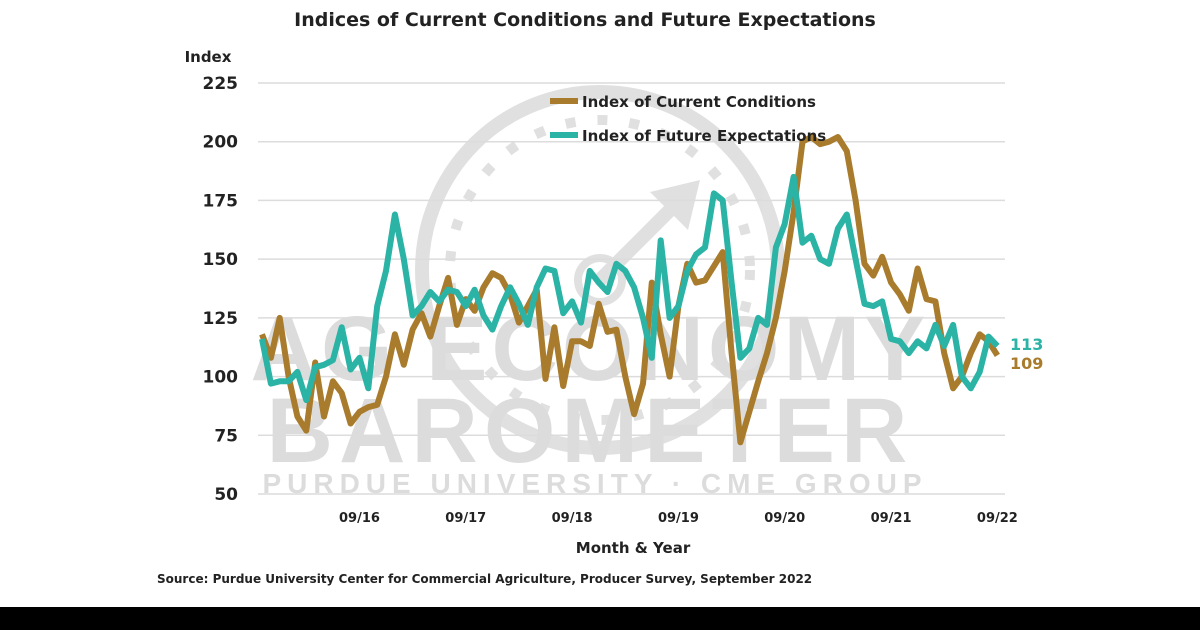 This screenshot has width=1200, height=630. Describe the element at coordinates (465, 518) in the screenshot. I see `x-tick-label: 09/17` at that location.